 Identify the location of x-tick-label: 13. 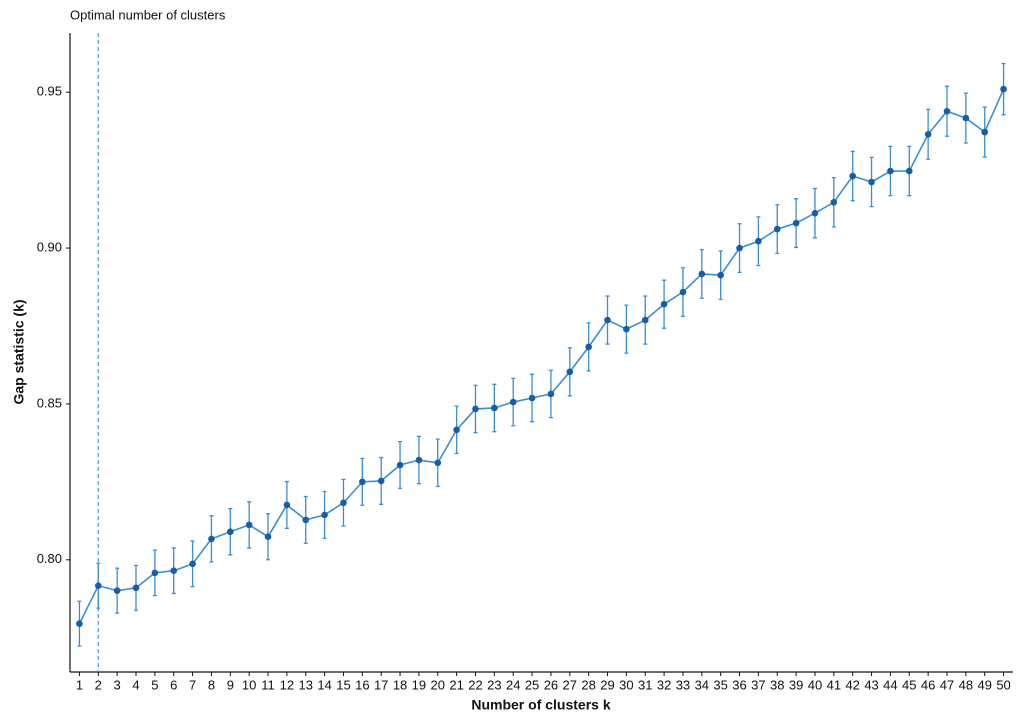
(306, 684).